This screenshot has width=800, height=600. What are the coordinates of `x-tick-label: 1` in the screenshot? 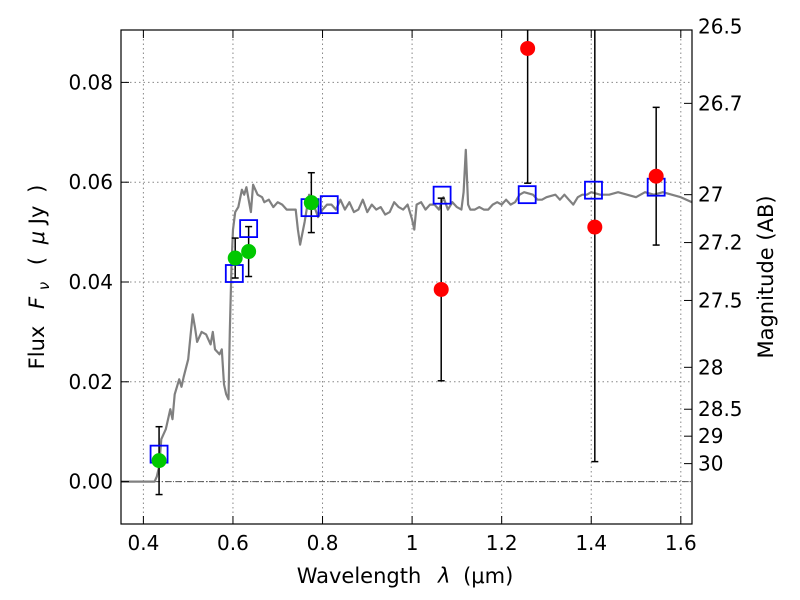 It's located at (412, 543).